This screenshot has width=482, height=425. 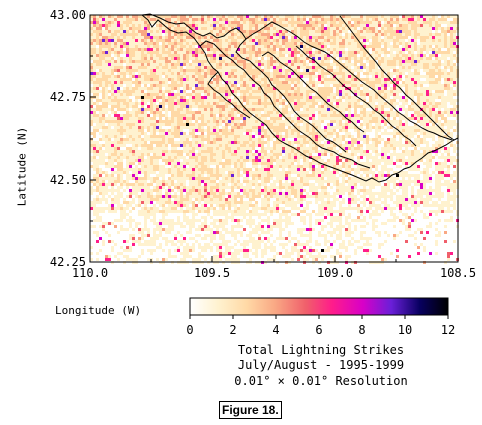 I want to click on lon-tick-label: 109.5, so click(x=212, y=273).